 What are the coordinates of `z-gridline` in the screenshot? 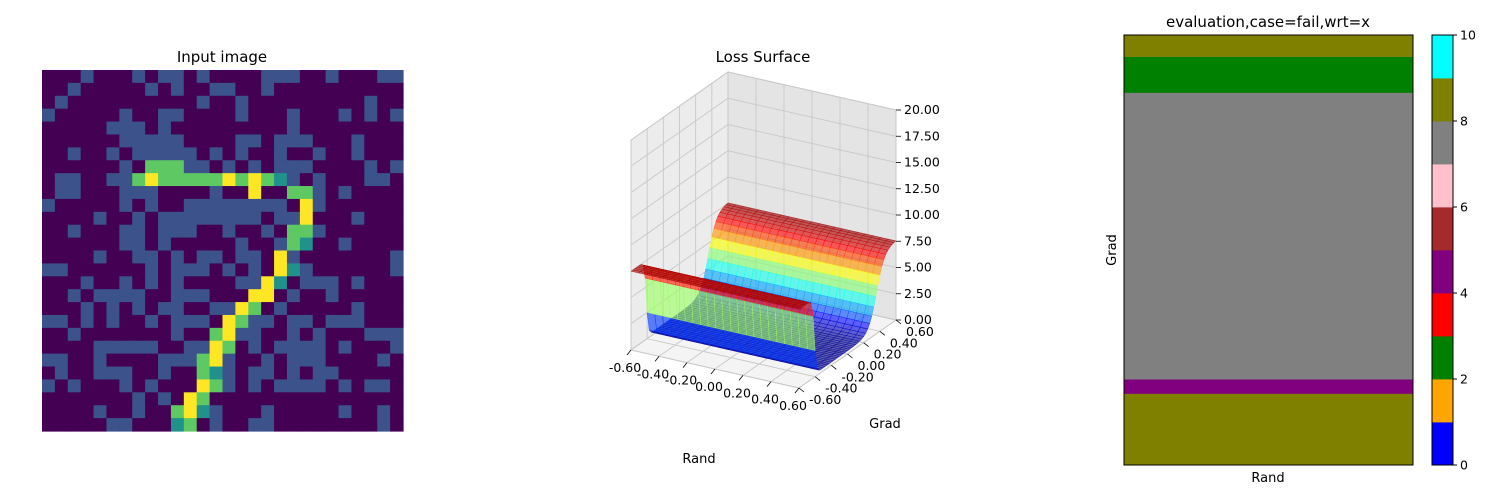 It's located at (763, 158).